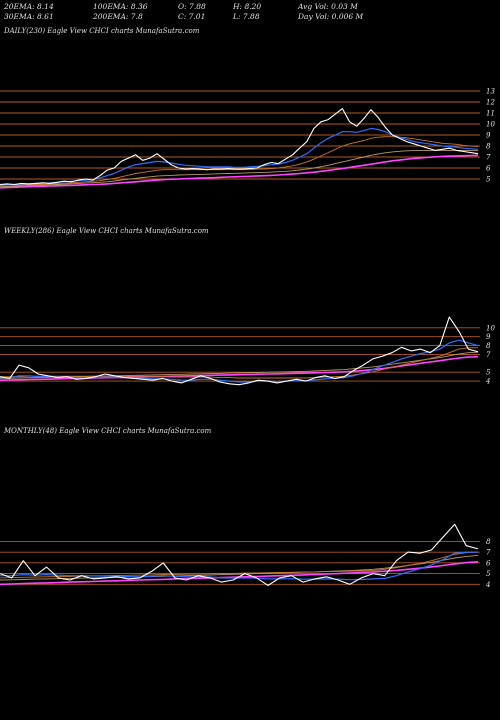 This screenshot has height=720, width=500. I want to click on y-tick-label: 13, so click(490, 92).